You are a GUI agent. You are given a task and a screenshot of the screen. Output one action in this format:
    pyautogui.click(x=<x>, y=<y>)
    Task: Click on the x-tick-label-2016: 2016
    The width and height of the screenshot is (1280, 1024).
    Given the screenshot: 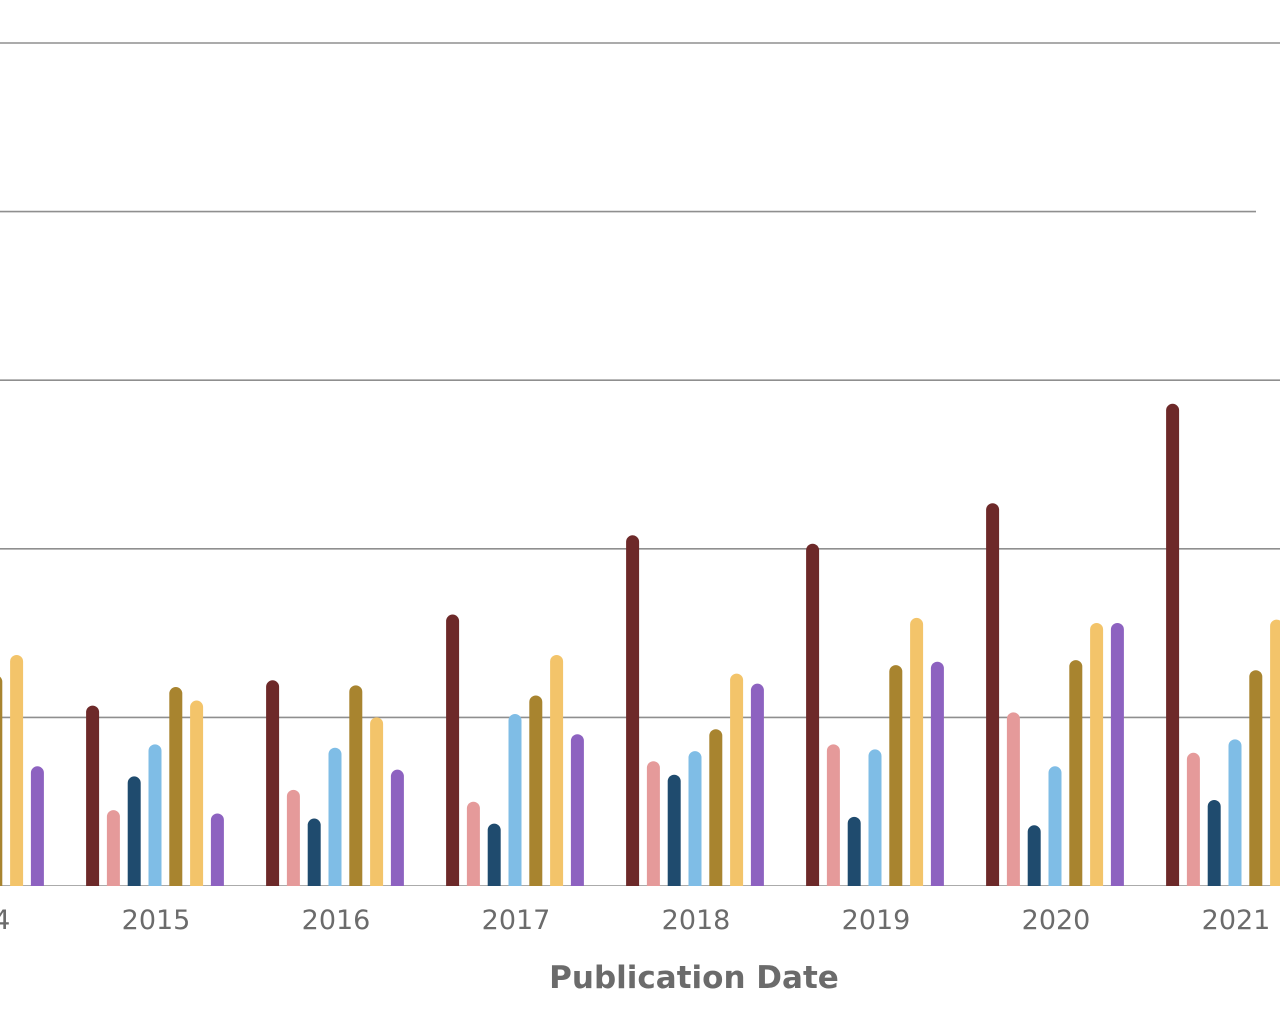 What is the action you would take?
    pyautogui.click(x=336, y=920)
    